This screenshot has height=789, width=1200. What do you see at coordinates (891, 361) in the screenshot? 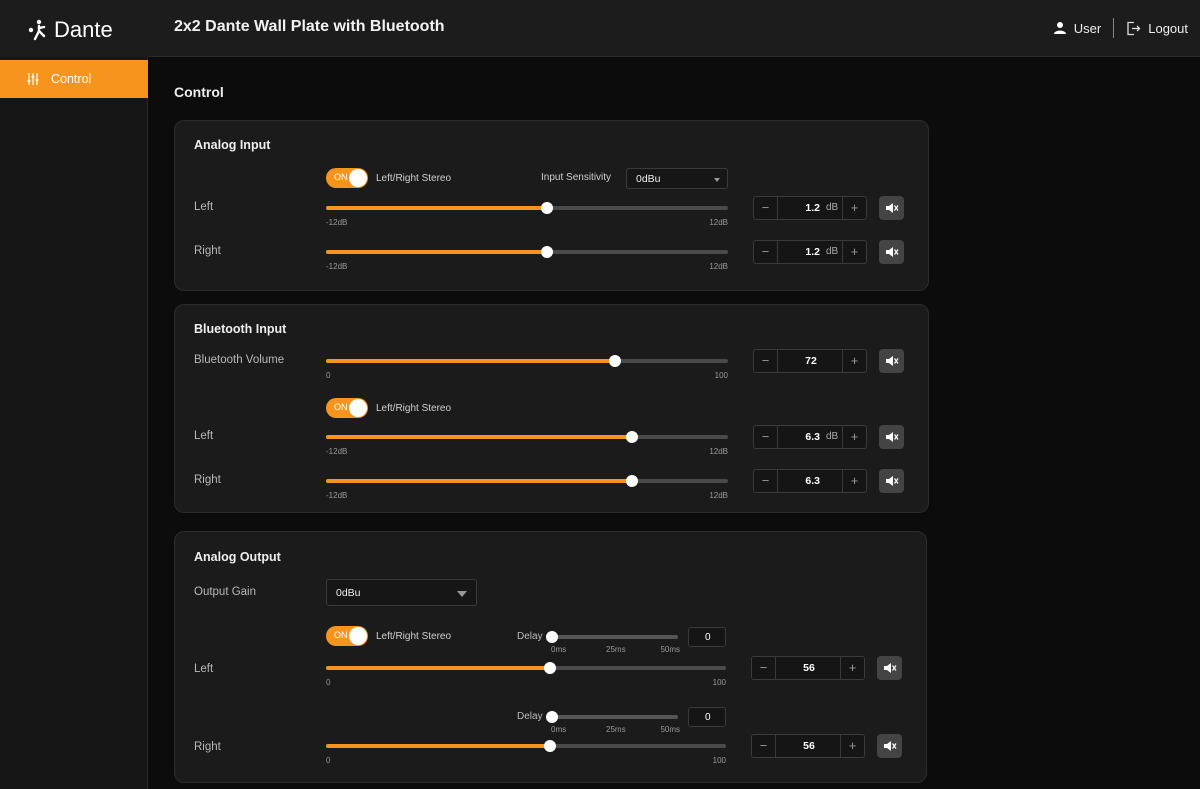
I see `bluetooth-volume-mute-button` at bounding box center [891, 361].